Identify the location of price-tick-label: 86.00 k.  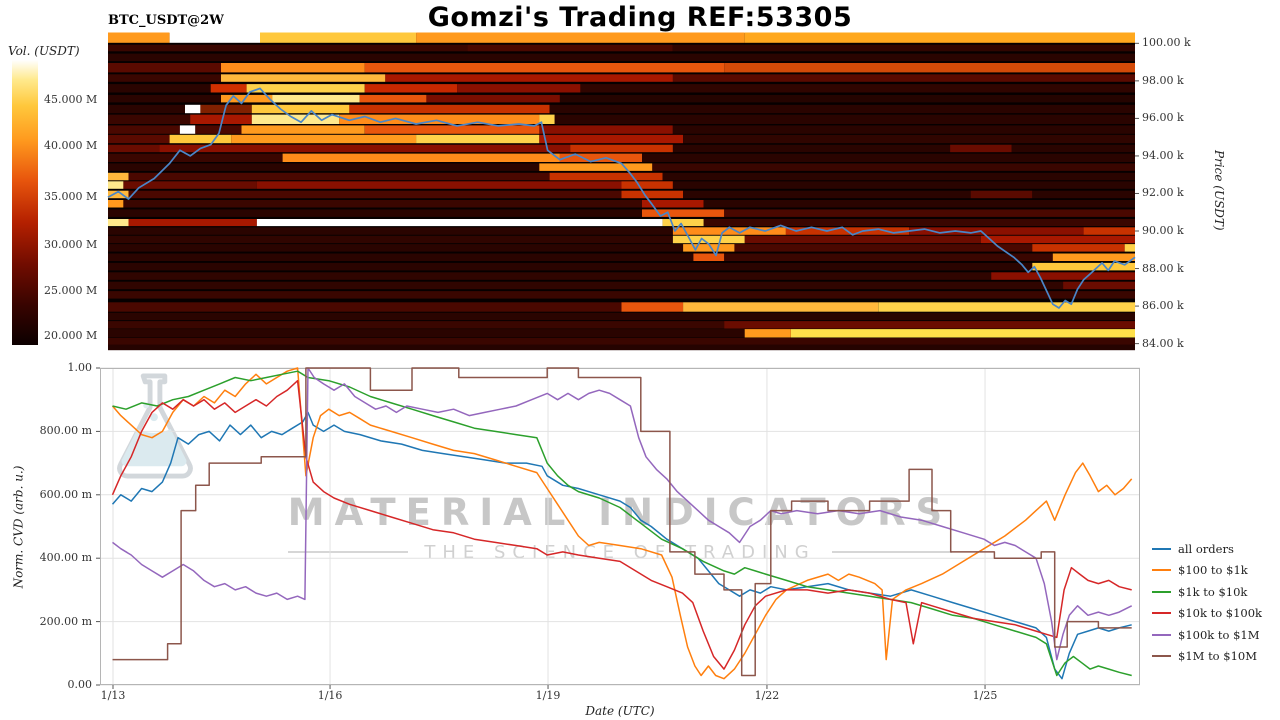
(1163, 306).